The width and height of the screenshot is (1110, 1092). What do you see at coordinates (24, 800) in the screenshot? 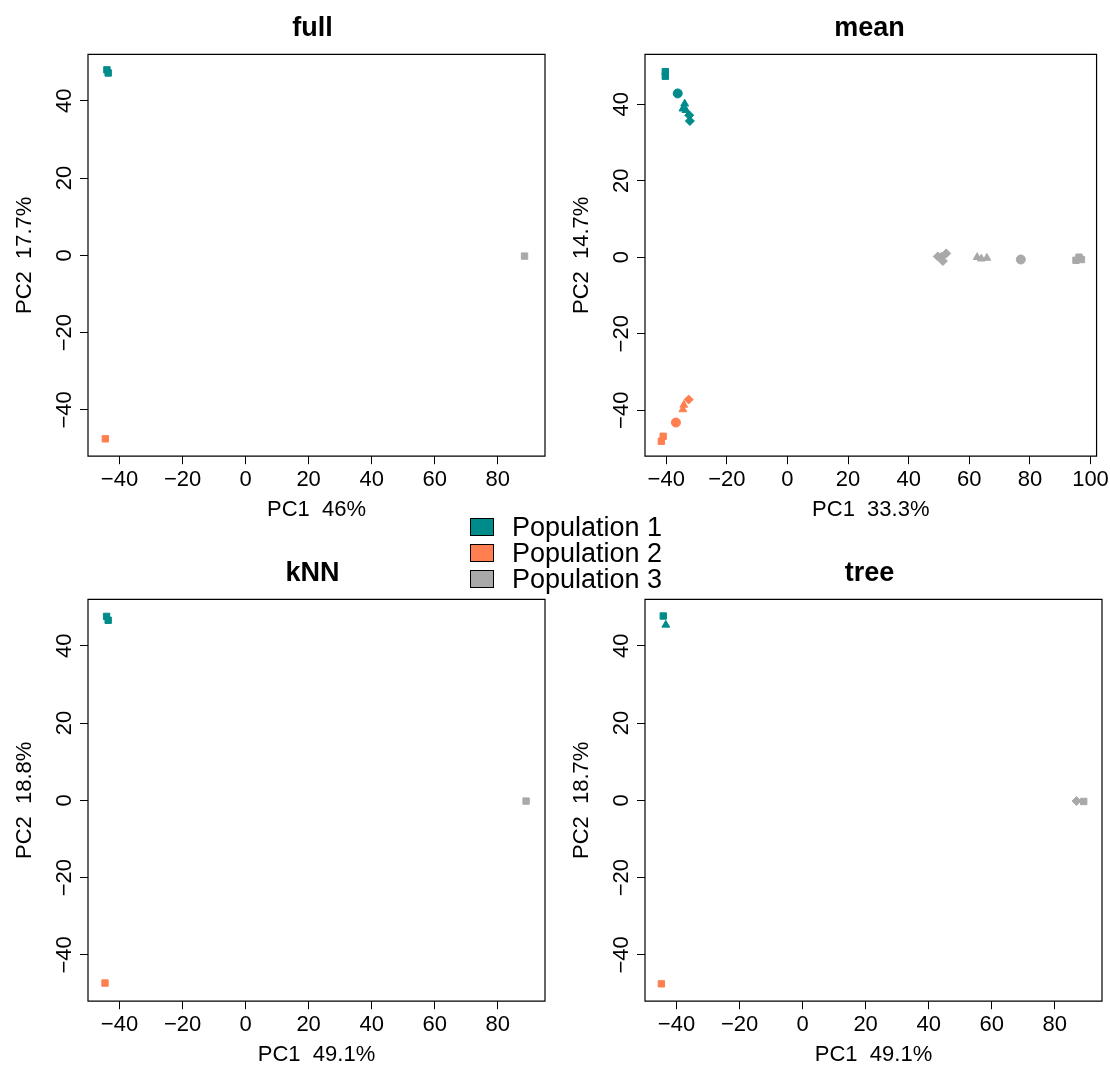
I see `y-axis-title: PC2 18.8%` at bounding box center [24, 800].